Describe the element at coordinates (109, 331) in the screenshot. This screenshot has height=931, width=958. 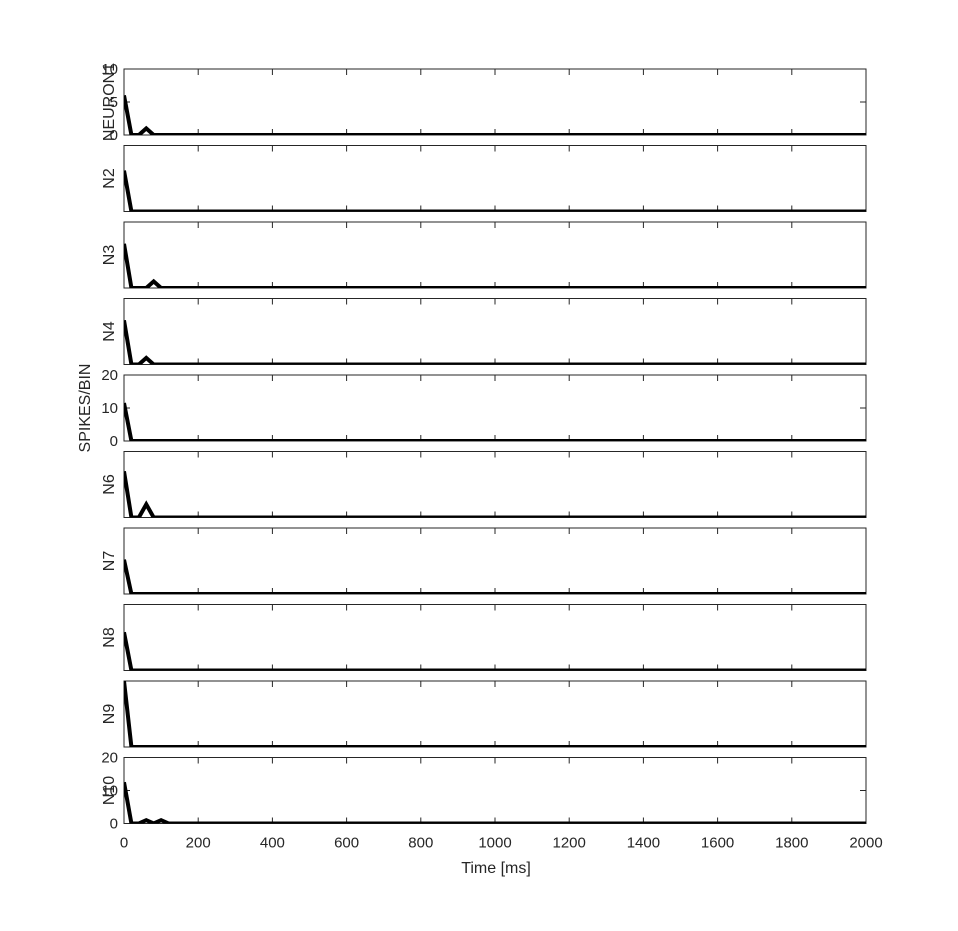
I see `panel-y-label: N4` at that location.